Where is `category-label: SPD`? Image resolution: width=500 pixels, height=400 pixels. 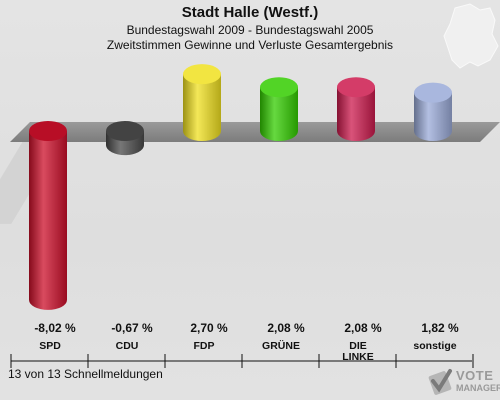 category-label: SPD is located at coordinates (50, 346).